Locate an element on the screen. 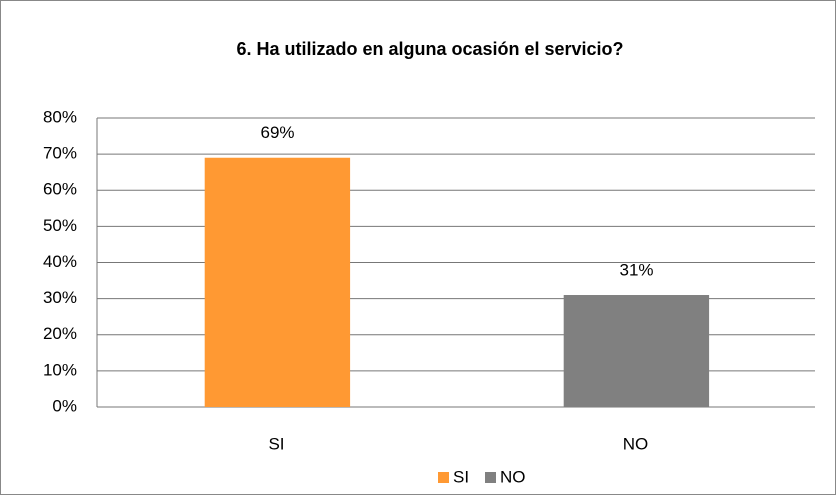 This screenshot has height=495, width=836. y-tick-label: 0% is located at coordinates (64, 405).